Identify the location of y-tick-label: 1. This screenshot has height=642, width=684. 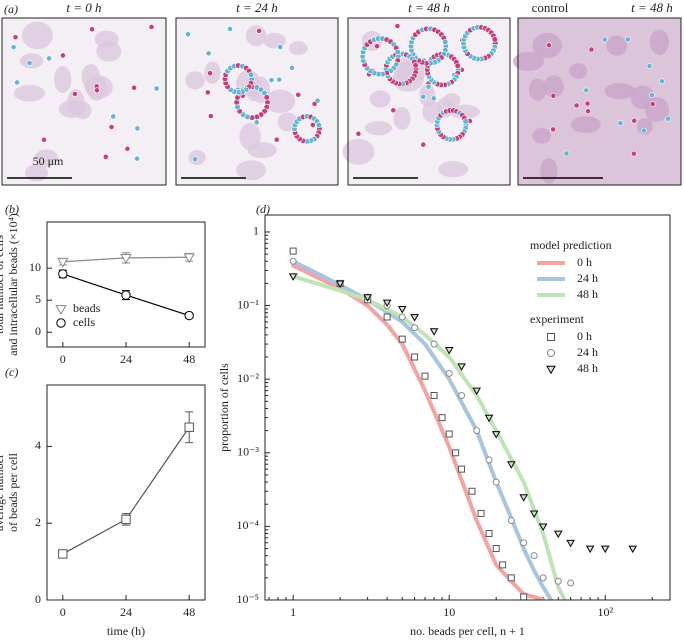
(256, 231).